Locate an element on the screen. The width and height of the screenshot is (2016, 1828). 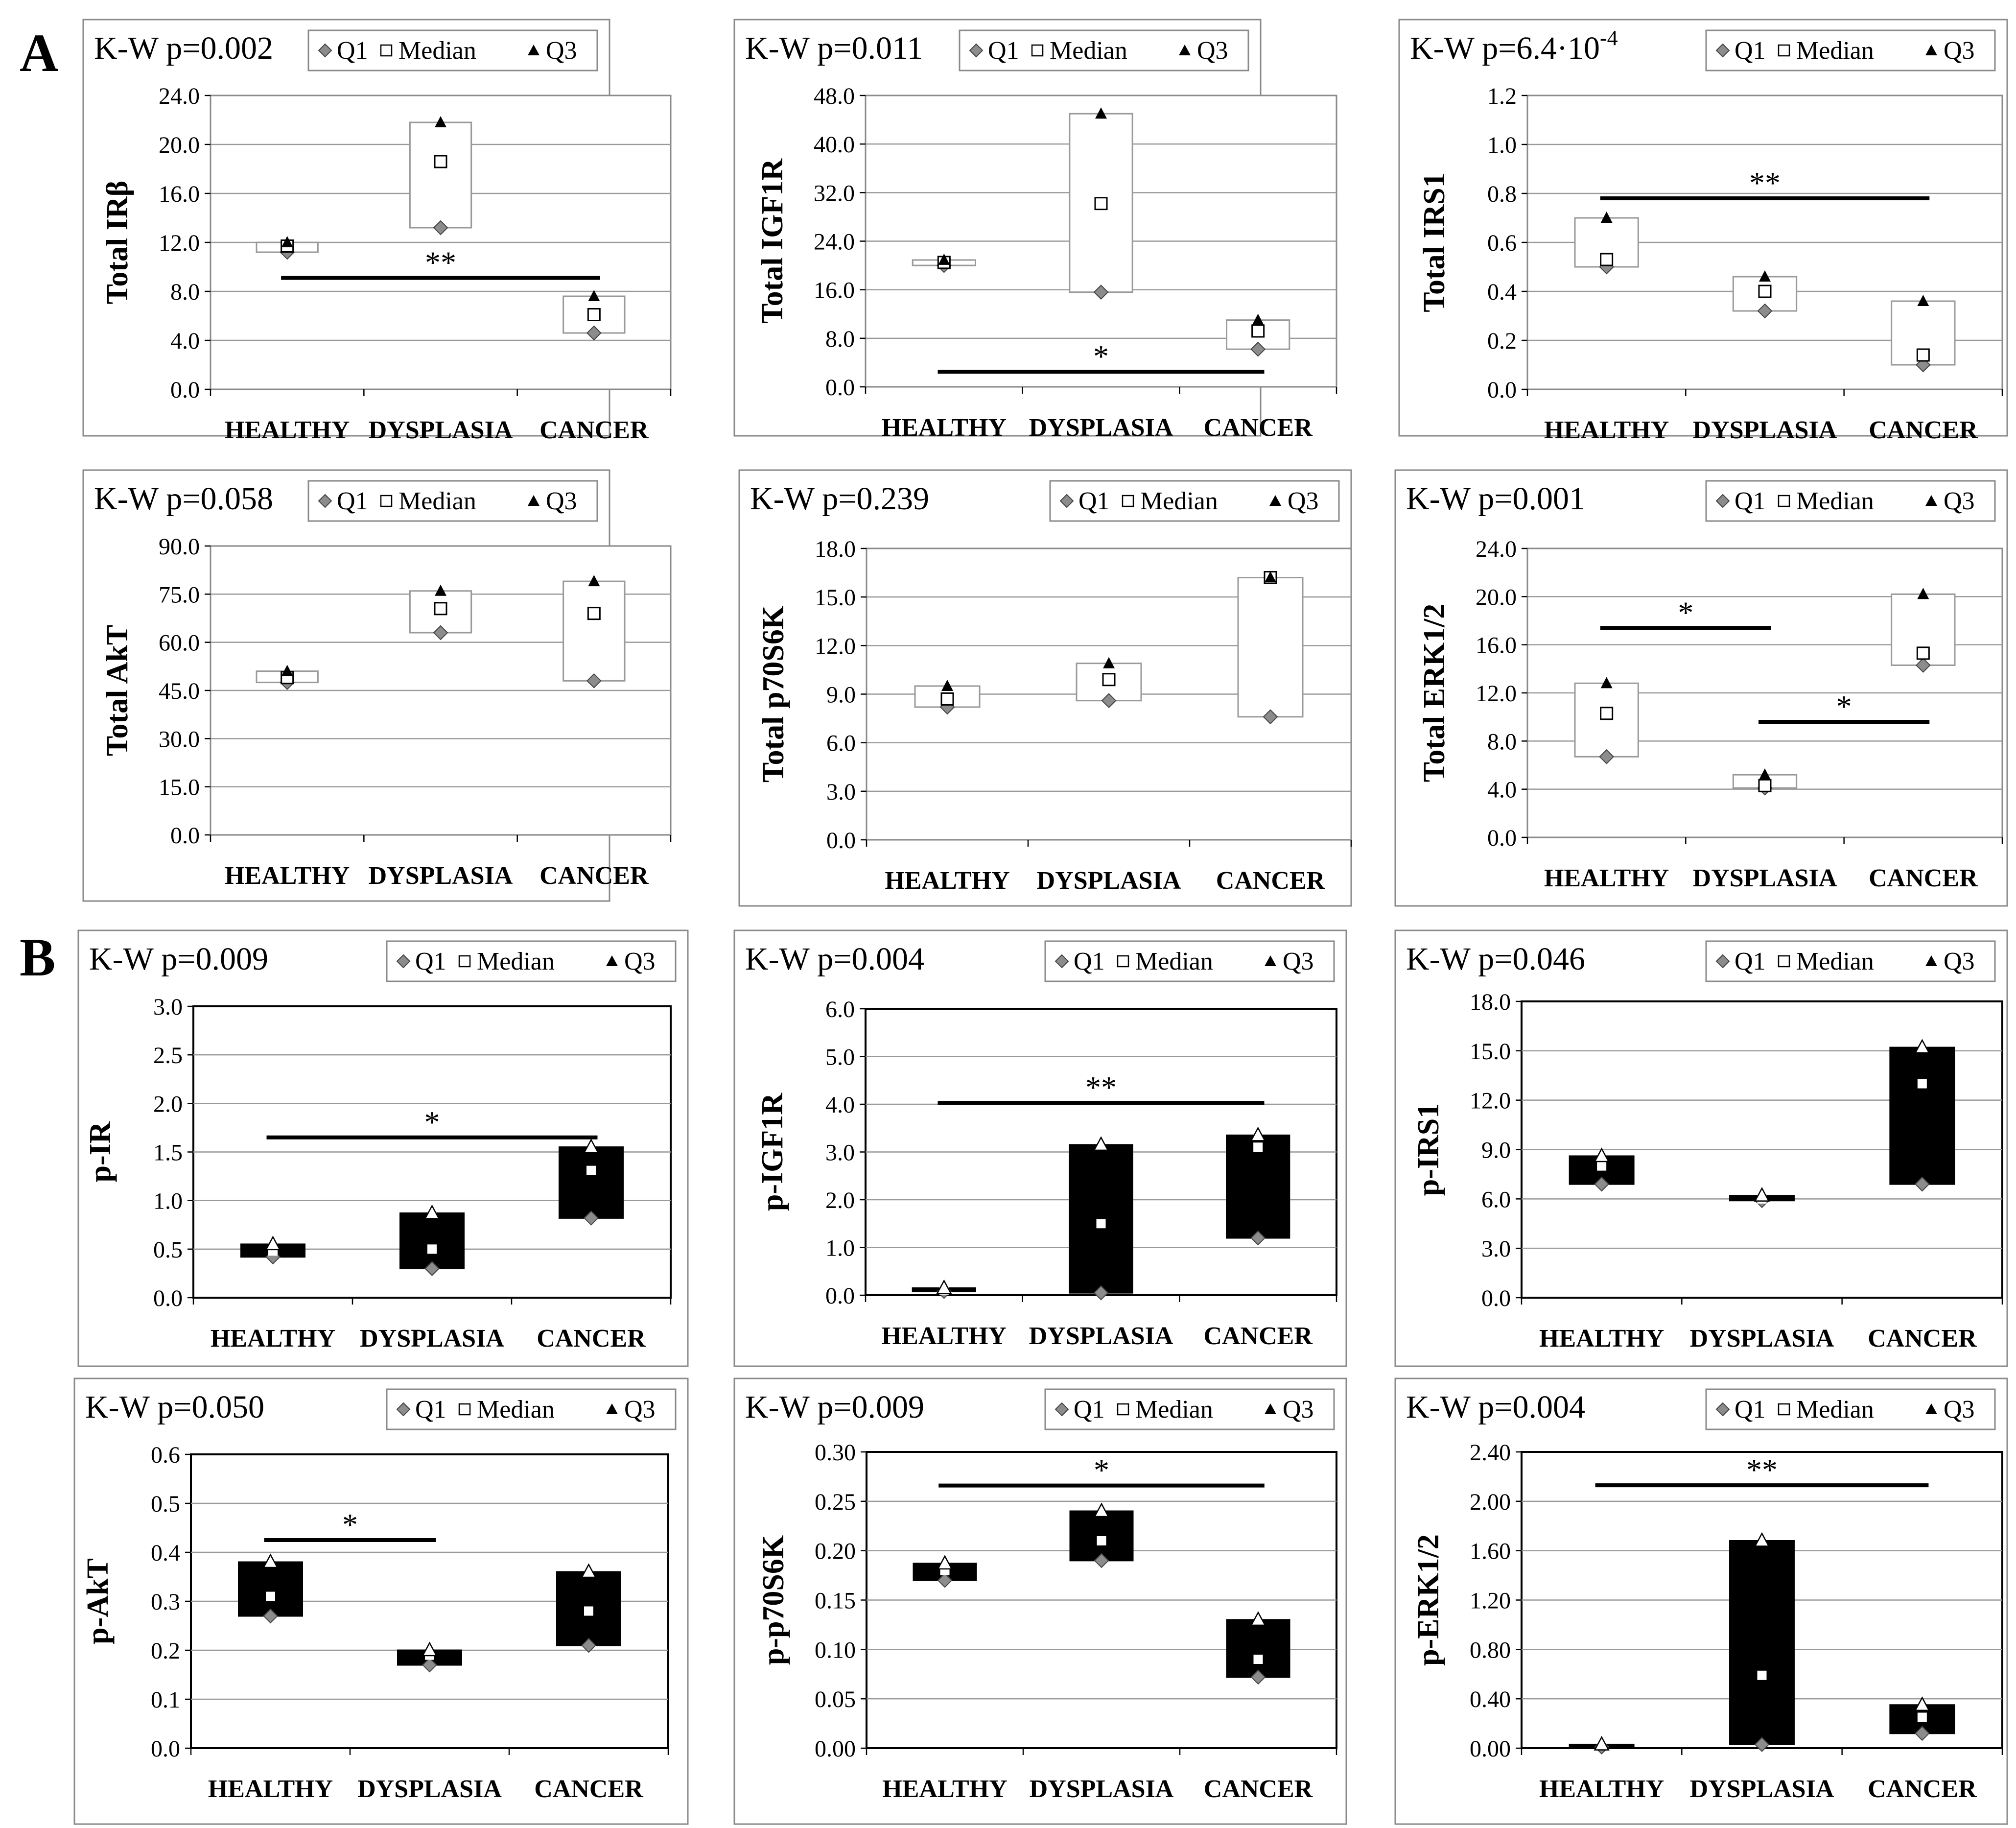
y-tick-label: 3.0 is located at coordinates (840, 1153).